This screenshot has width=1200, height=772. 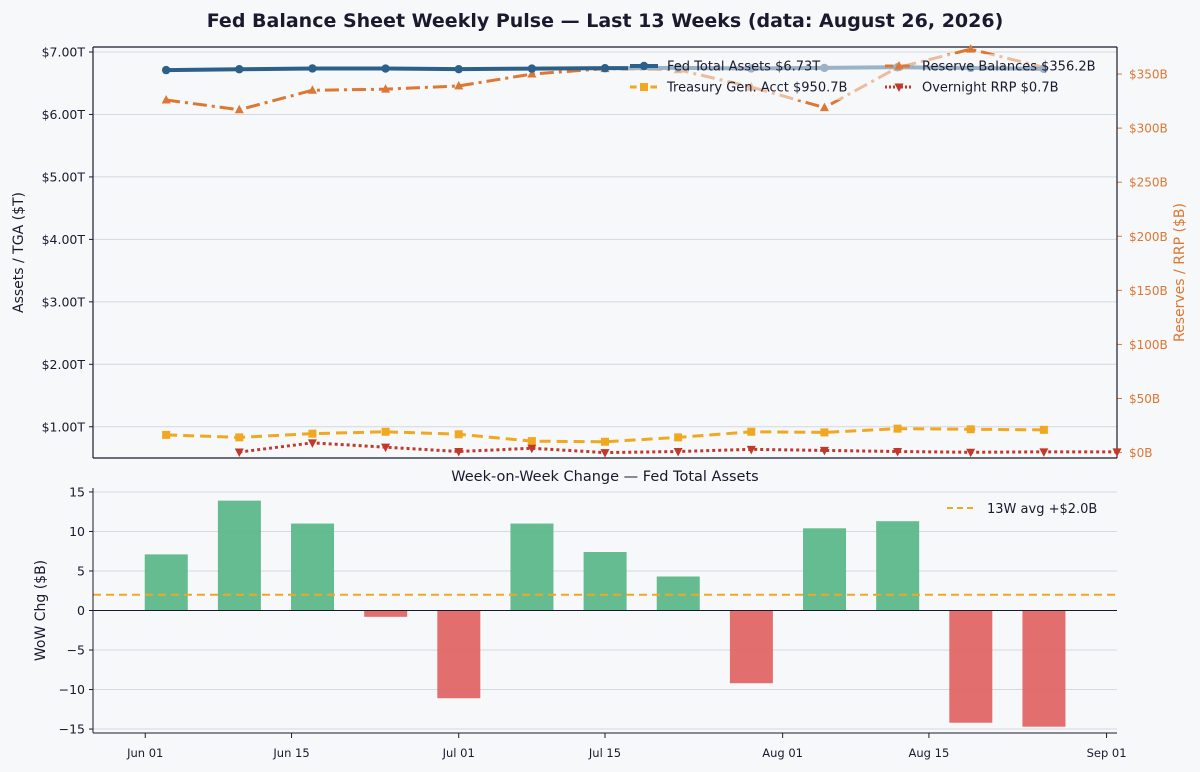 I want to click on y-tick-label-right: $100B, so click(x=1148, y=345).